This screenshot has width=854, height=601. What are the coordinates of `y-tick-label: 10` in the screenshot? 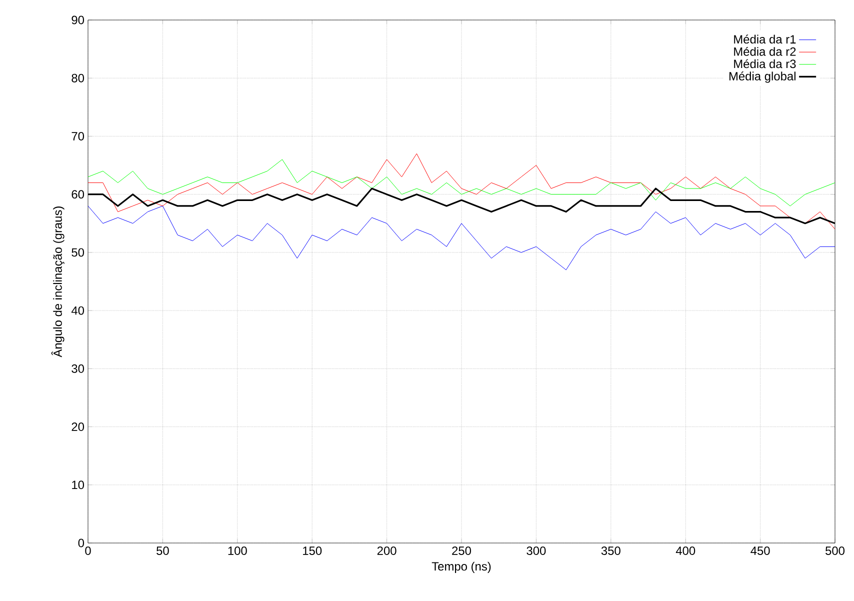 It's located at (78, 485).